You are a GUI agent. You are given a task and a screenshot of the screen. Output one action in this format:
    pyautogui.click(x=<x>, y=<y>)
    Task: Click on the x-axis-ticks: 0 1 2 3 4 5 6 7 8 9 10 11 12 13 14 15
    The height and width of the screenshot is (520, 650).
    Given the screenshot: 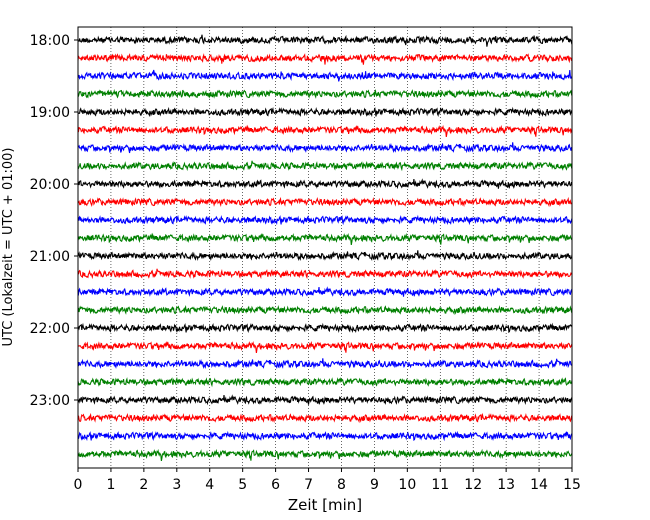 What is the action you would take?
    pyautogui.click(x=327, y=480)
    